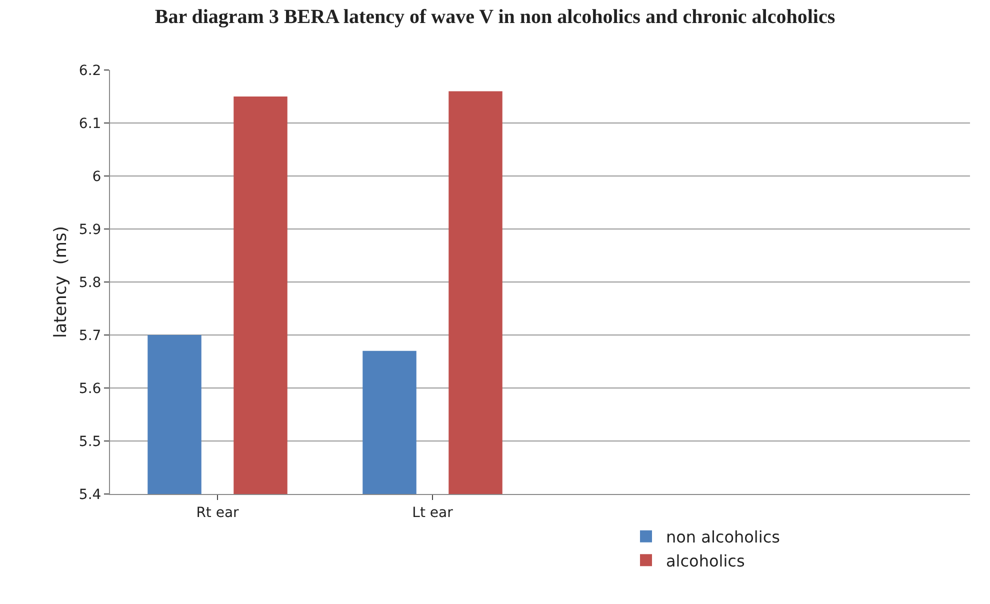  What do you see at coordinates (90, 124) in the screenshot?
I see `y-tick-label: 6.1` at bounding box center [90, 124].